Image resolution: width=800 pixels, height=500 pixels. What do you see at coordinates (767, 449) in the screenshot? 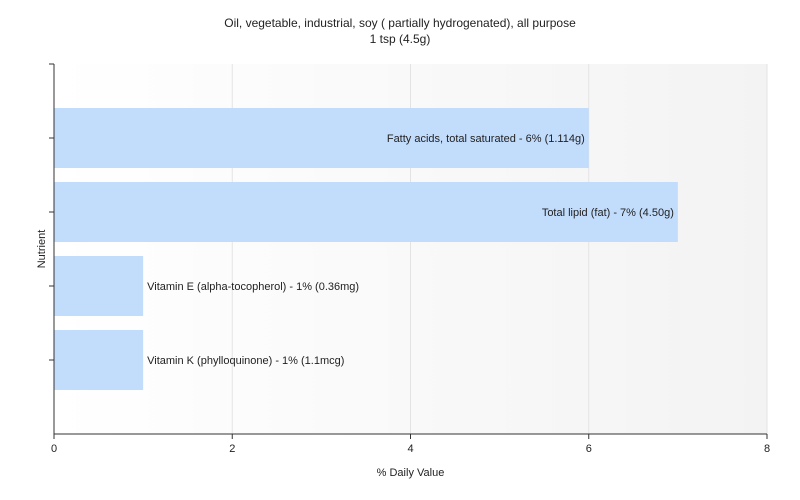
I see `x-tick-label: 8` at bounding box center [767, 449].